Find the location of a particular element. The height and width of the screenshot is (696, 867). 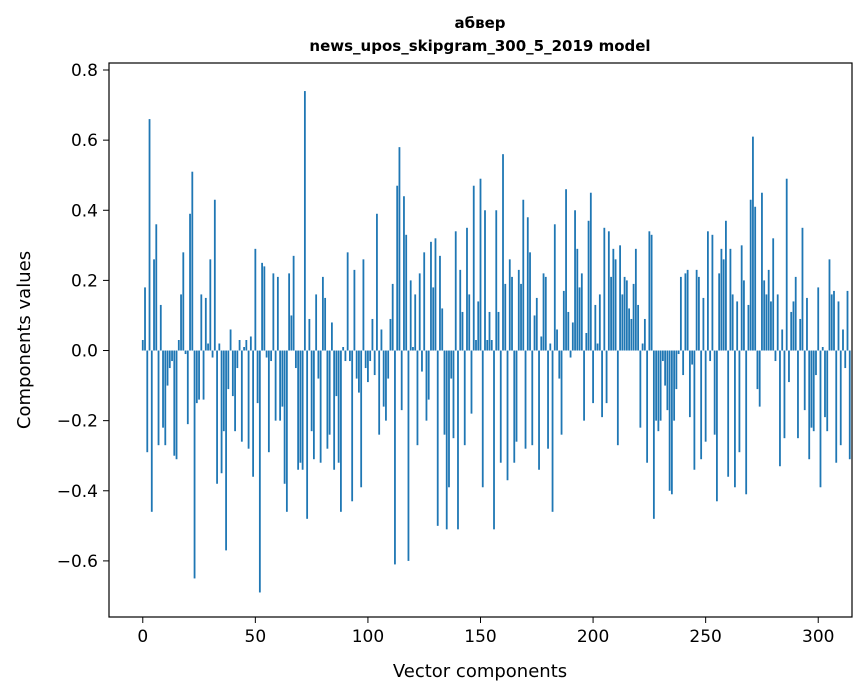

x-axis-ticks: 0 50 100 150 200 250 300 is located at coordinates (485, 632).